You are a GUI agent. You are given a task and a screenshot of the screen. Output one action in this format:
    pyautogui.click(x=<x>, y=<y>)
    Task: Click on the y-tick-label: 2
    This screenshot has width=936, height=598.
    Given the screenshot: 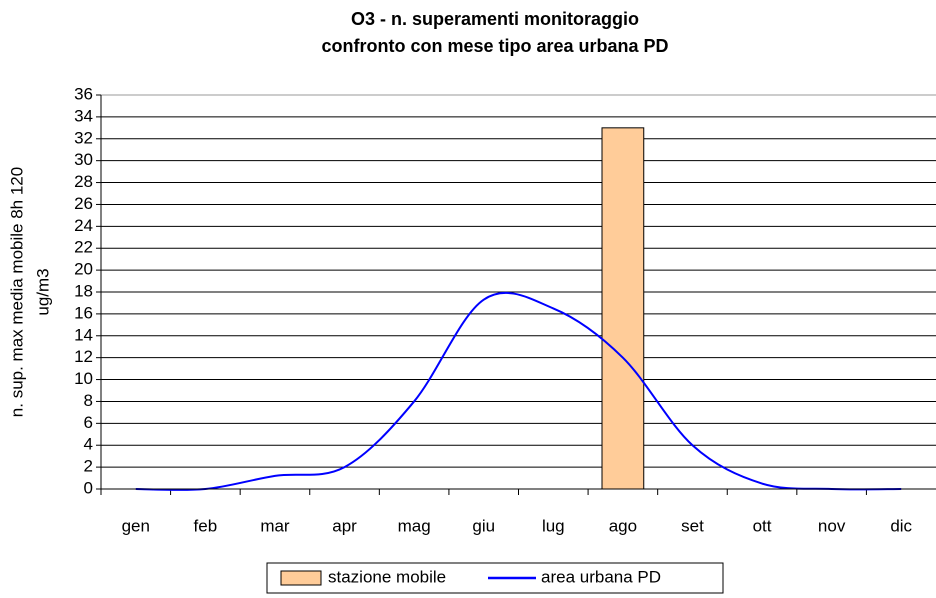 What is the action you would take?
    pyautogui.click(x=88, y=466)
    